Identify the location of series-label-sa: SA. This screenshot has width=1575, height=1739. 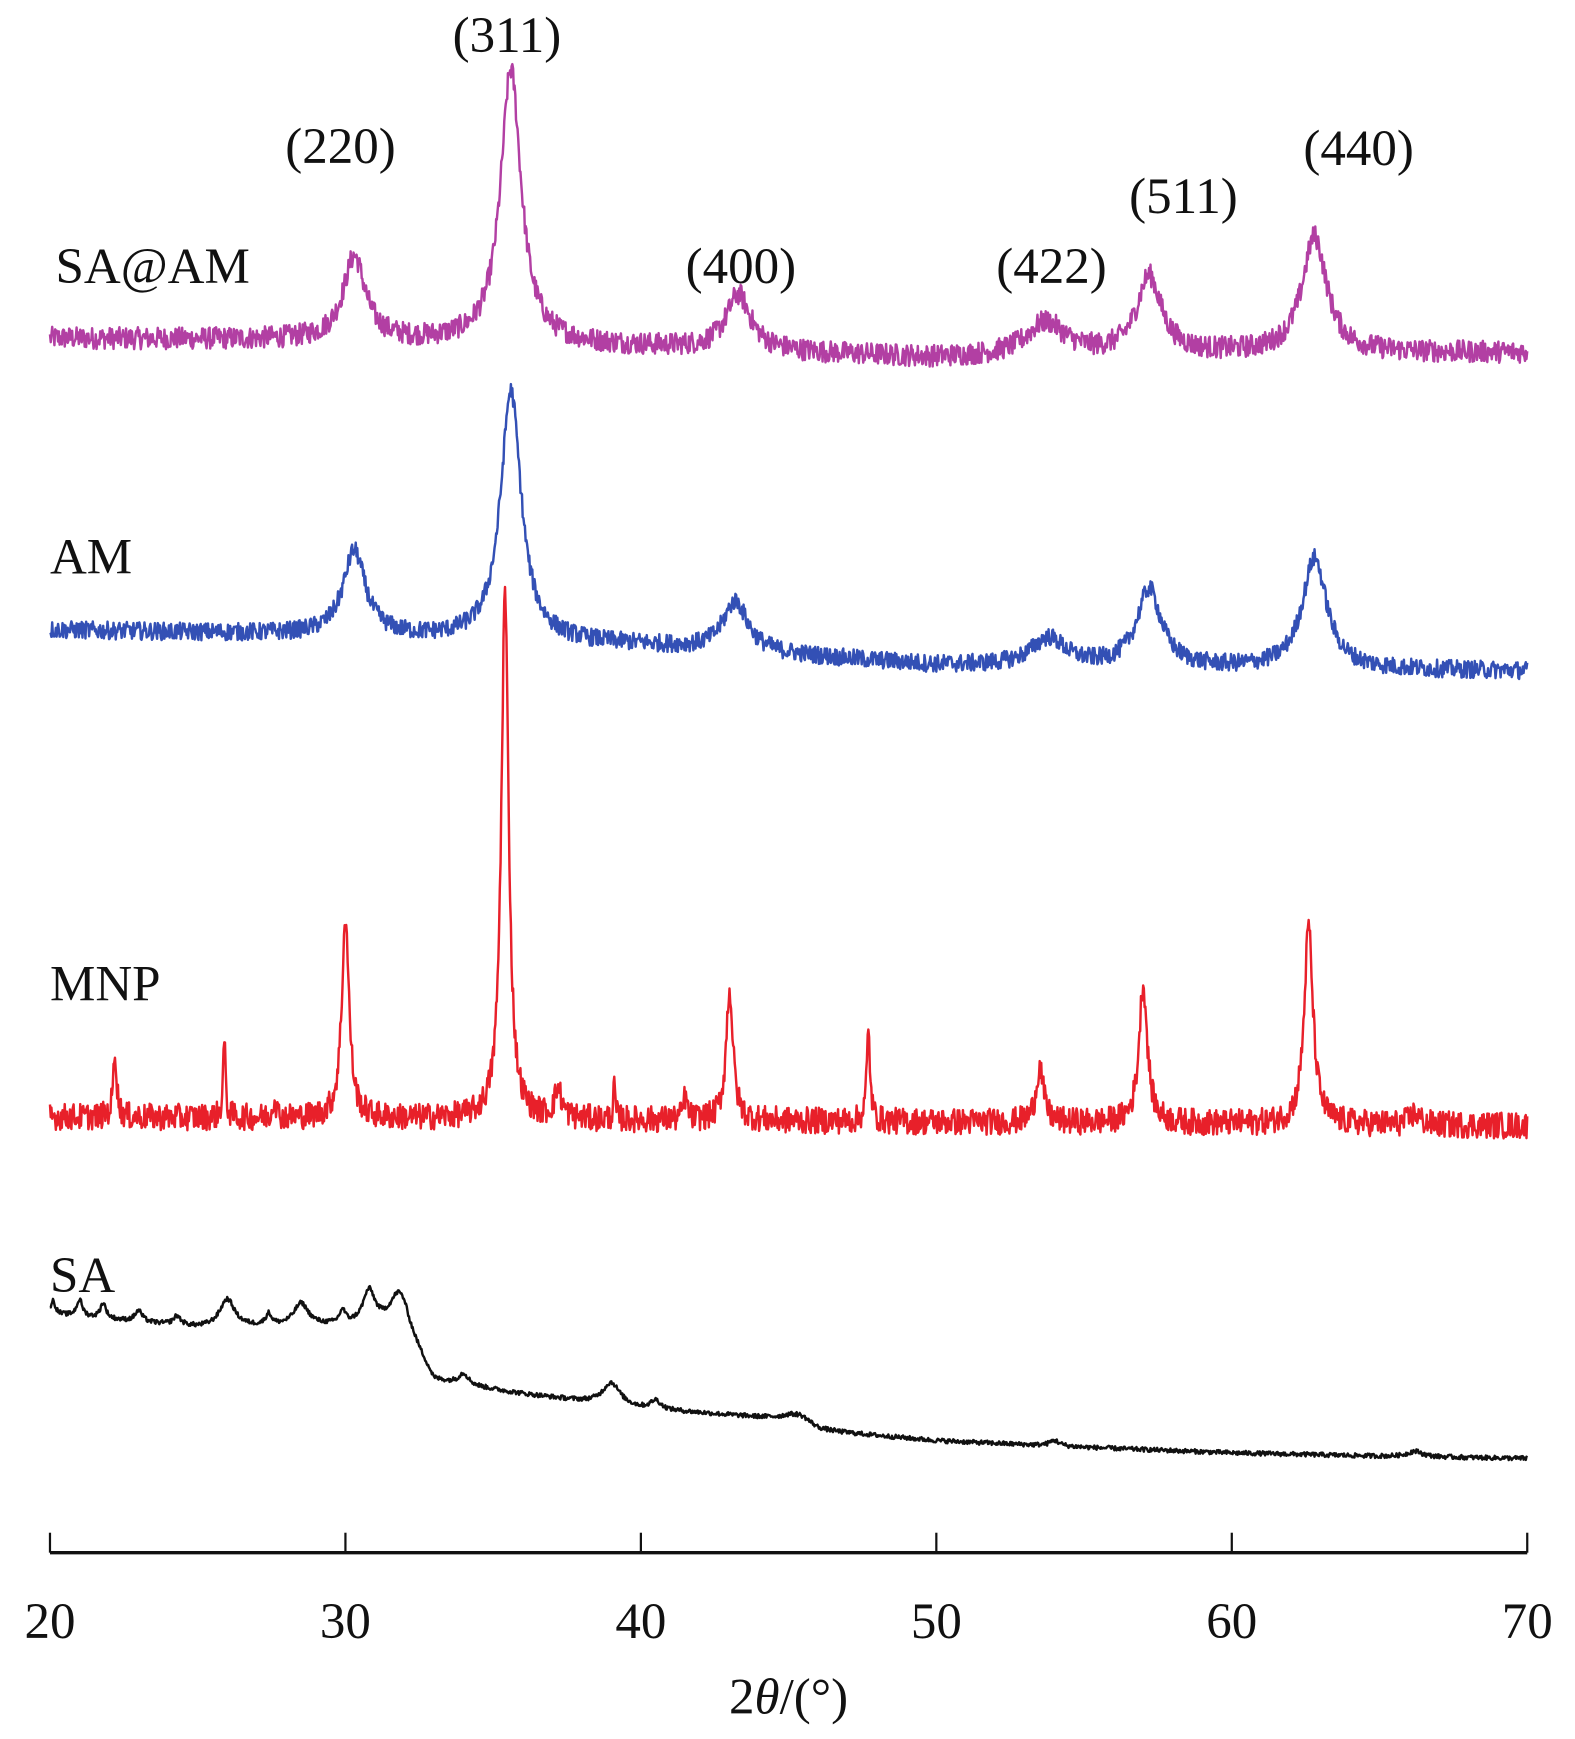
(82, 1276).